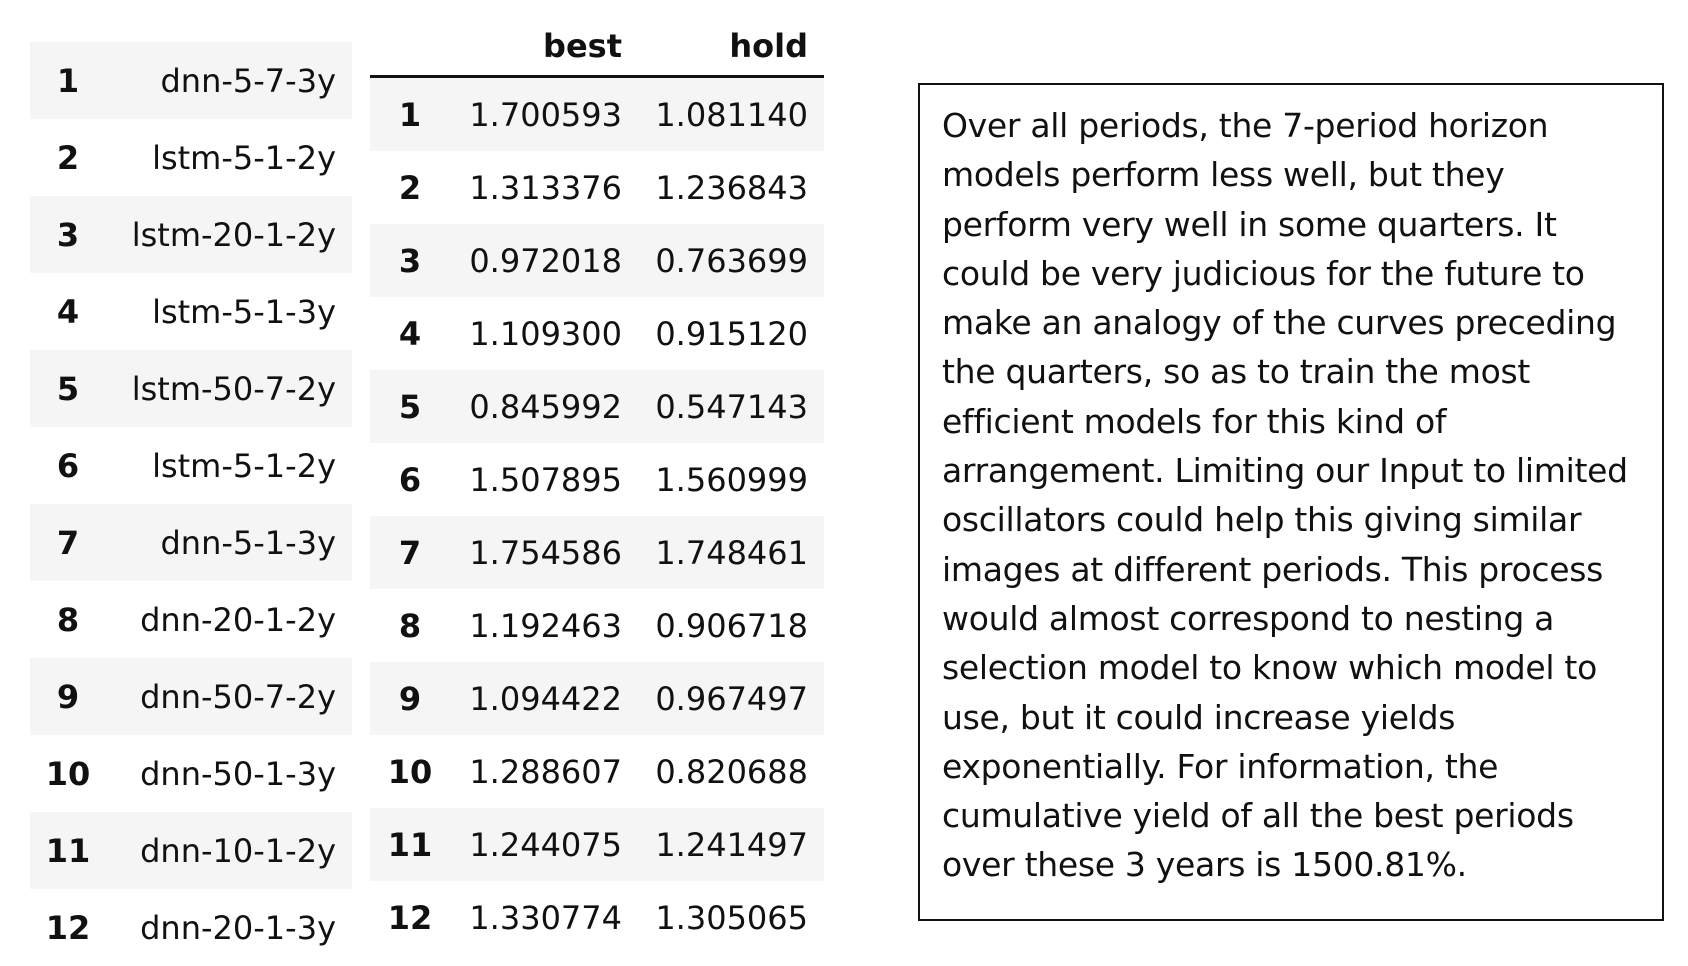  What do you see at coordinates (545, 625) in the screenshot?
I see `best-value: 1.192463` at bounding box center [545, 625].